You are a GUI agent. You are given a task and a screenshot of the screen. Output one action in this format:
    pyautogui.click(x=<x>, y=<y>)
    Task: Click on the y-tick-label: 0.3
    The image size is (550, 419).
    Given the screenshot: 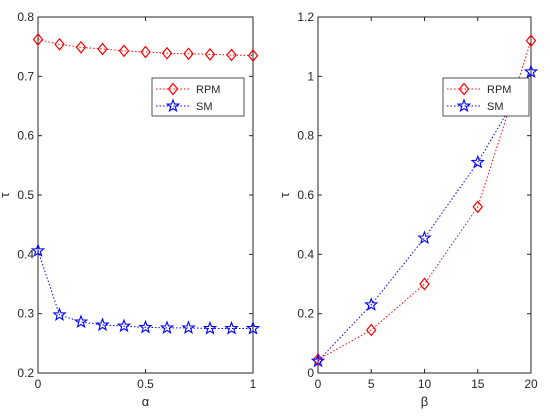 What is the action you would take?
    pyautogui.click(x=25, y=314)
    